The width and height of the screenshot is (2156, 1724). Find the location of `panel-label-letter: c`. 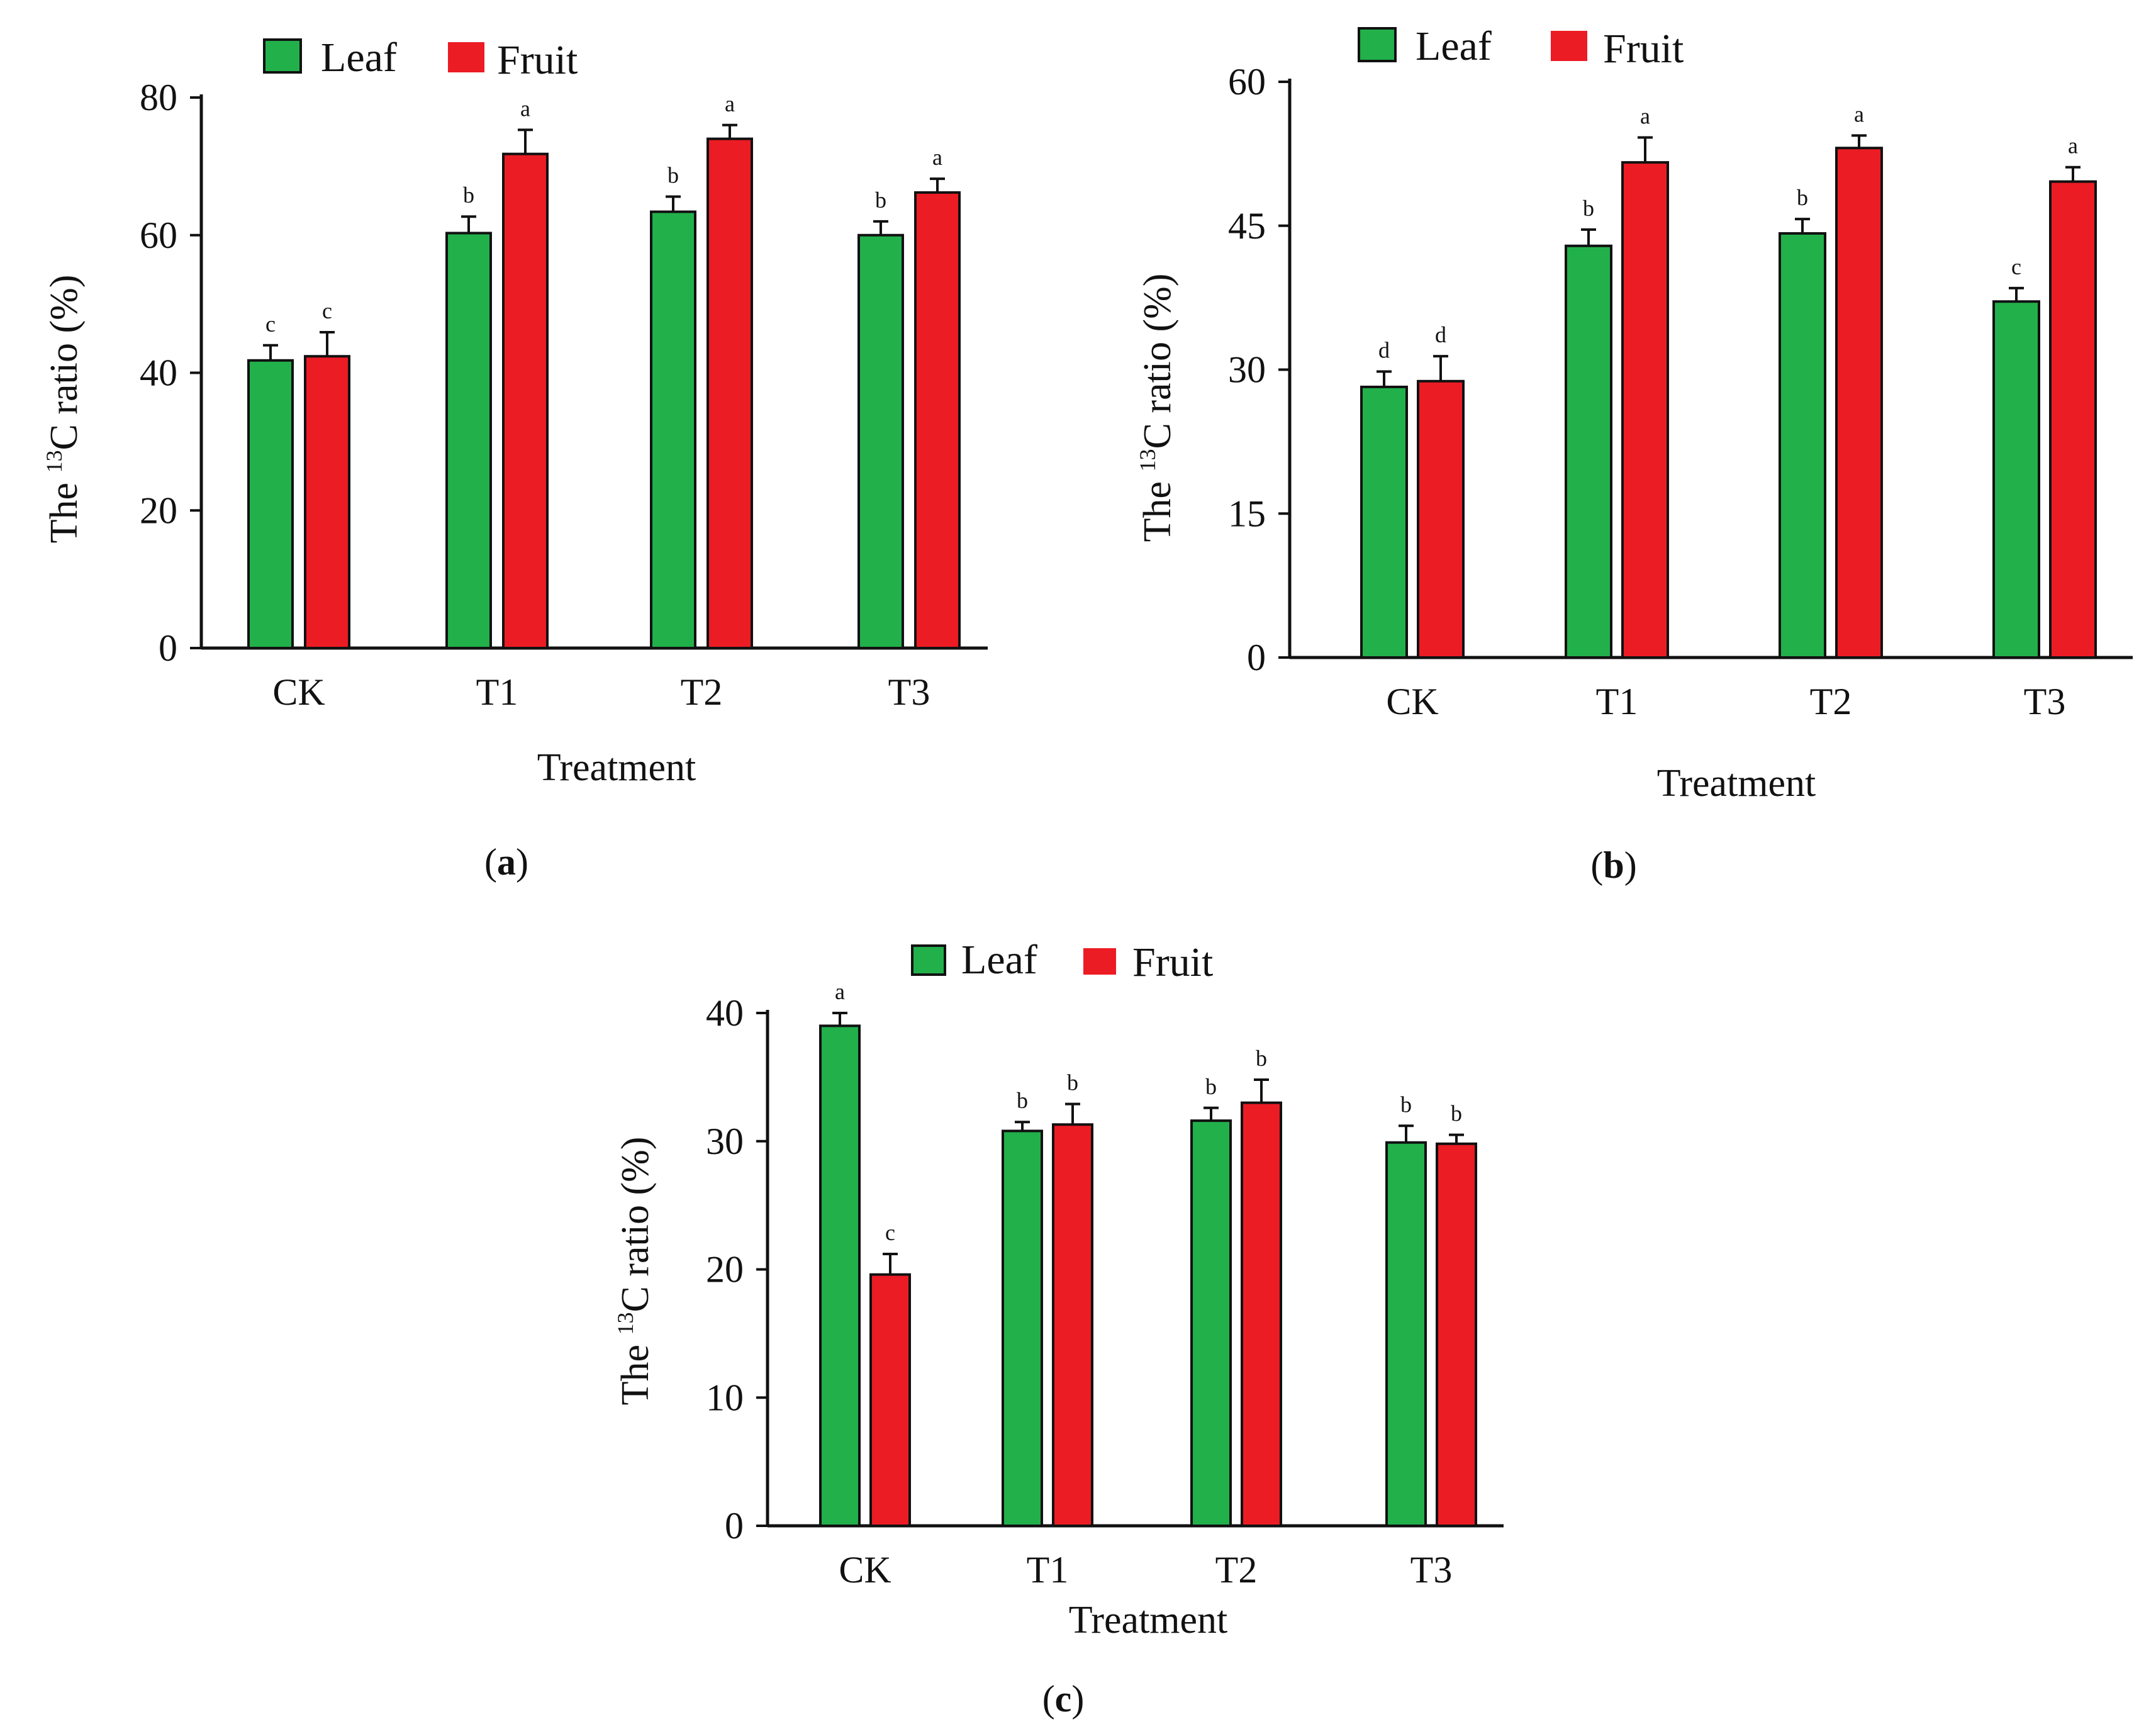

panel-label-letter: c is located at coordinates (1063, 1699).